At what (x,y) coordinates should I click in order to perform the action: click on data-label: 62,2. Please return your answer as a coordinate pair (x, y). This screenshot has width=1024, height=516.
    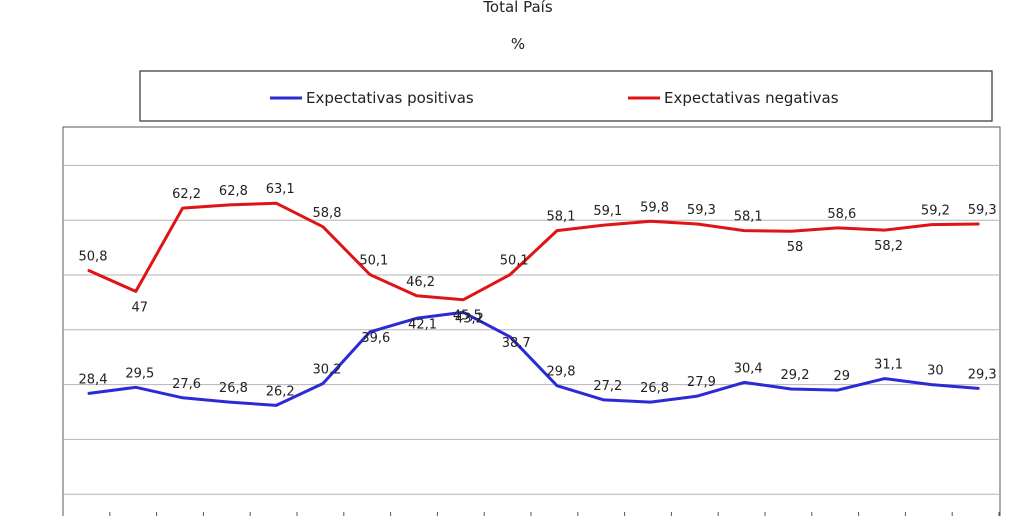
    Looking at the image, I should click on (186, 194).